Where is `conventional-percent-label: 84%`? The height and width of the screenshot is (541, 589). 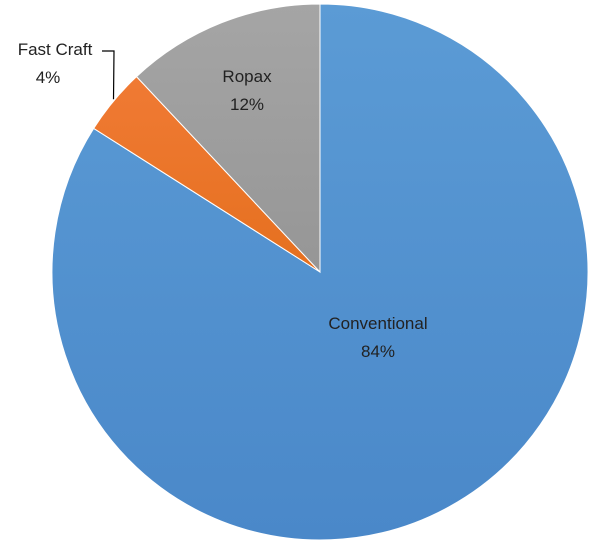
conventional-percent-label: 84% is located at coordinates (378, 351).